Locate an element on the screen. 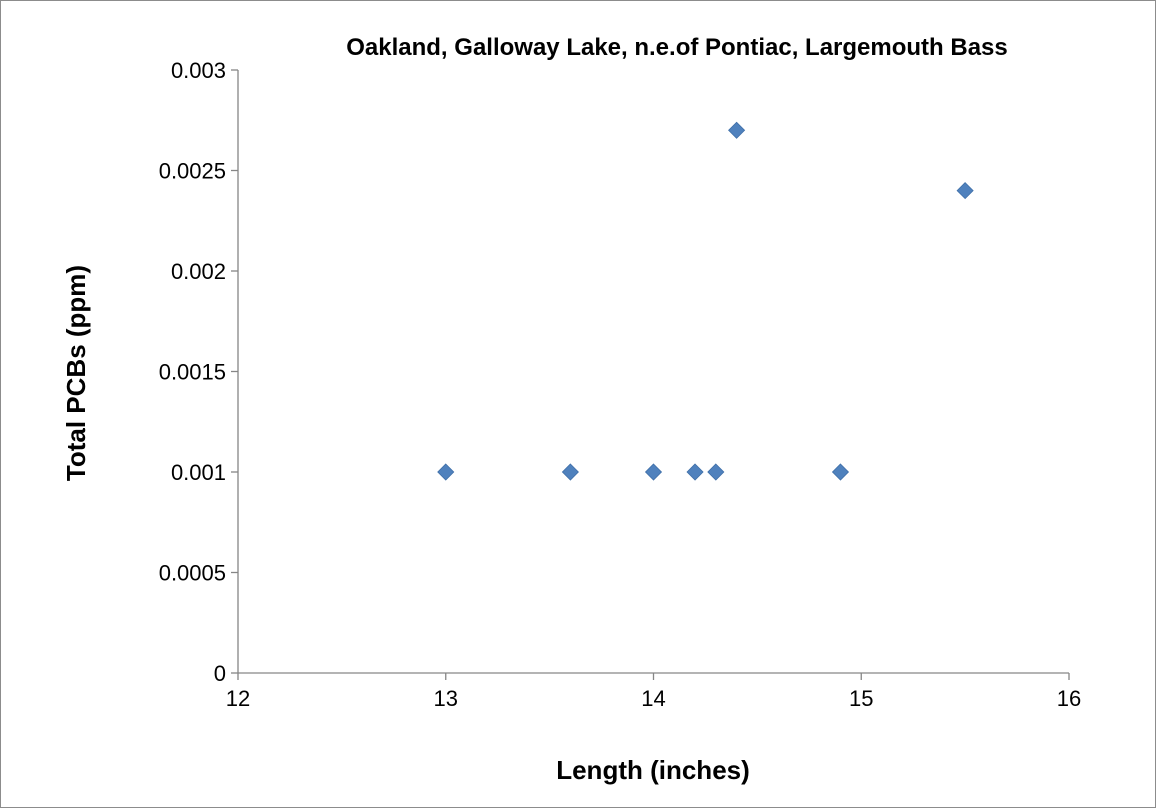  x-tick-label: 16 is located at coordinates (1069, 698).